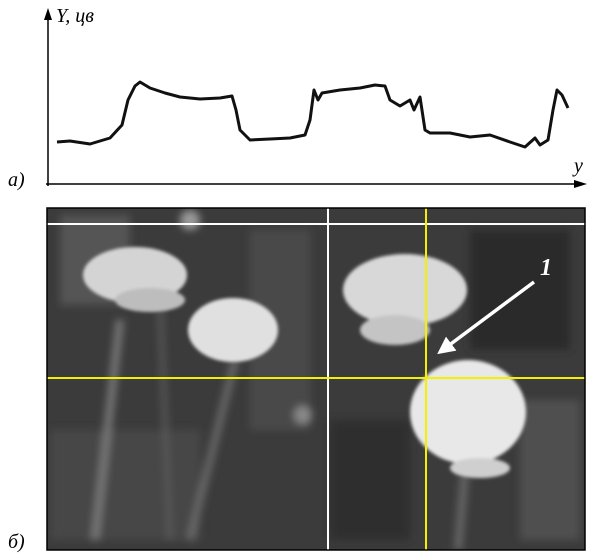  I want to click on pointer-arrow, so click(486, 317).